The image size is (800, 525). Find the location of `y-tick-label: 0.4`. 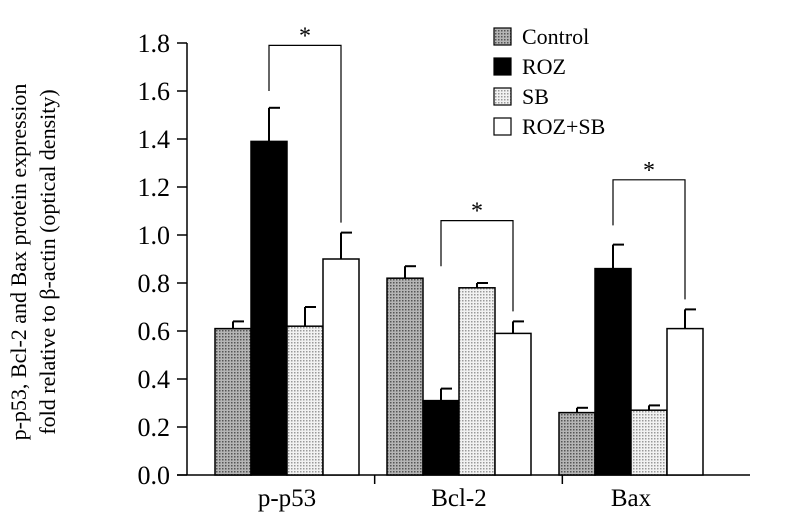

y-tick-label: 0.4 is located at coordinates (154, 379).